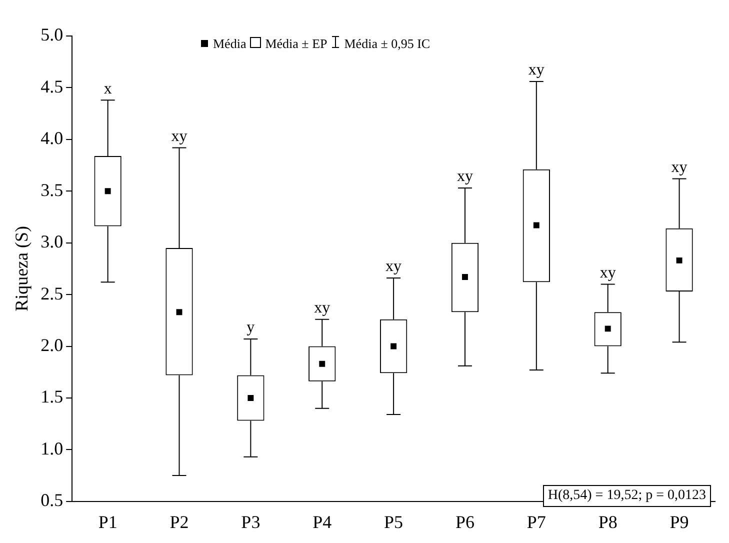 This screenshot has width=729, height=543. I want to click on y-tick-label: 4.5, so click(52, 86).